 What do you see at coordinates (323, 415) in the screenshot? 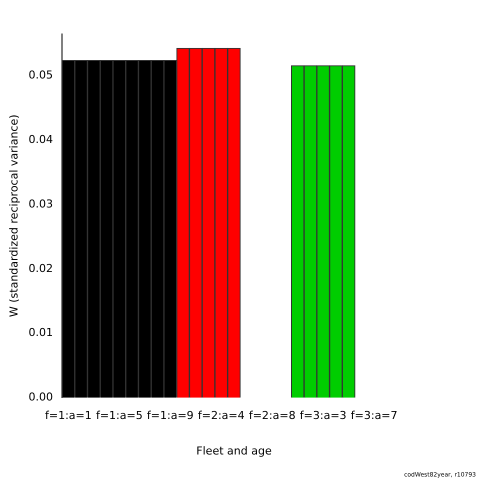
I see `x-tick-label: f=3:a=3` at bounding box center [323, 415].